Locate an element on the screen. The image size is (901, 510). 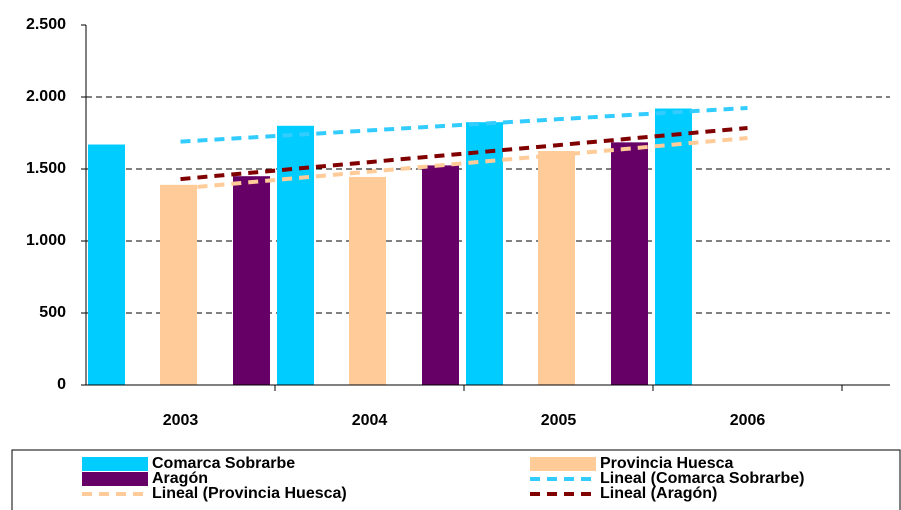
legend-label: Comarca Sobrarbe is located at coordinates (223, 463).